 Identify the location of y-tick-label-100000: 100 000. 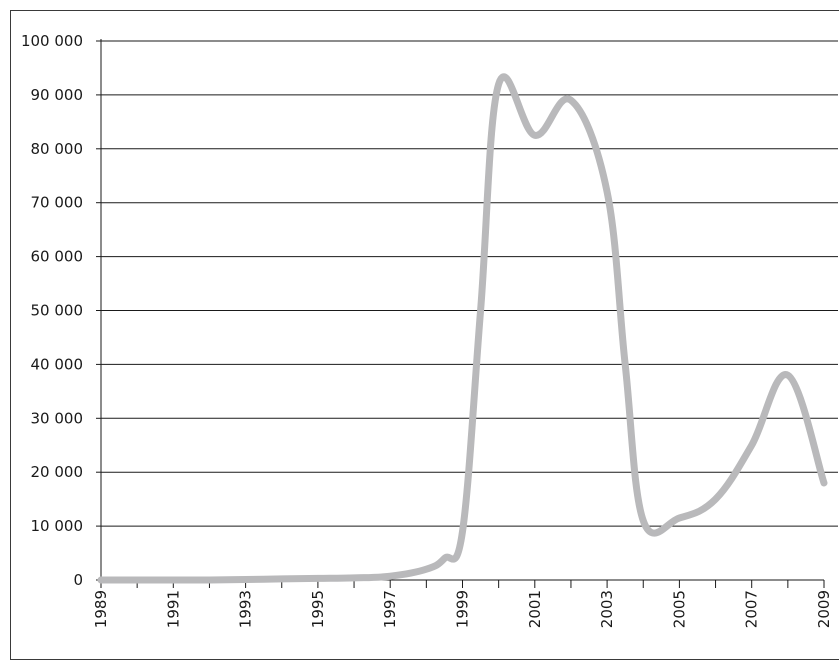
(52, 41).